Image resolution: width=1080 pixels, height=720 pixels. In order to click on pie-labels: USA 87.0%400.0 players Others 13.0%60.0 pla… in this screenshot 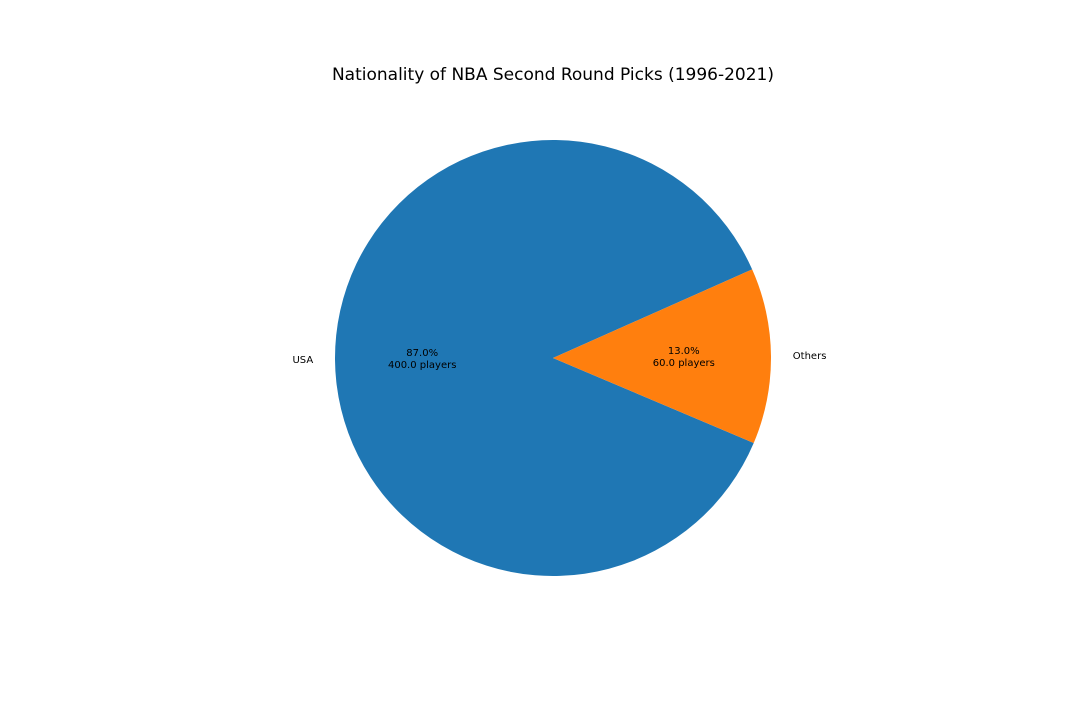, I will do `click(559, 358)`.